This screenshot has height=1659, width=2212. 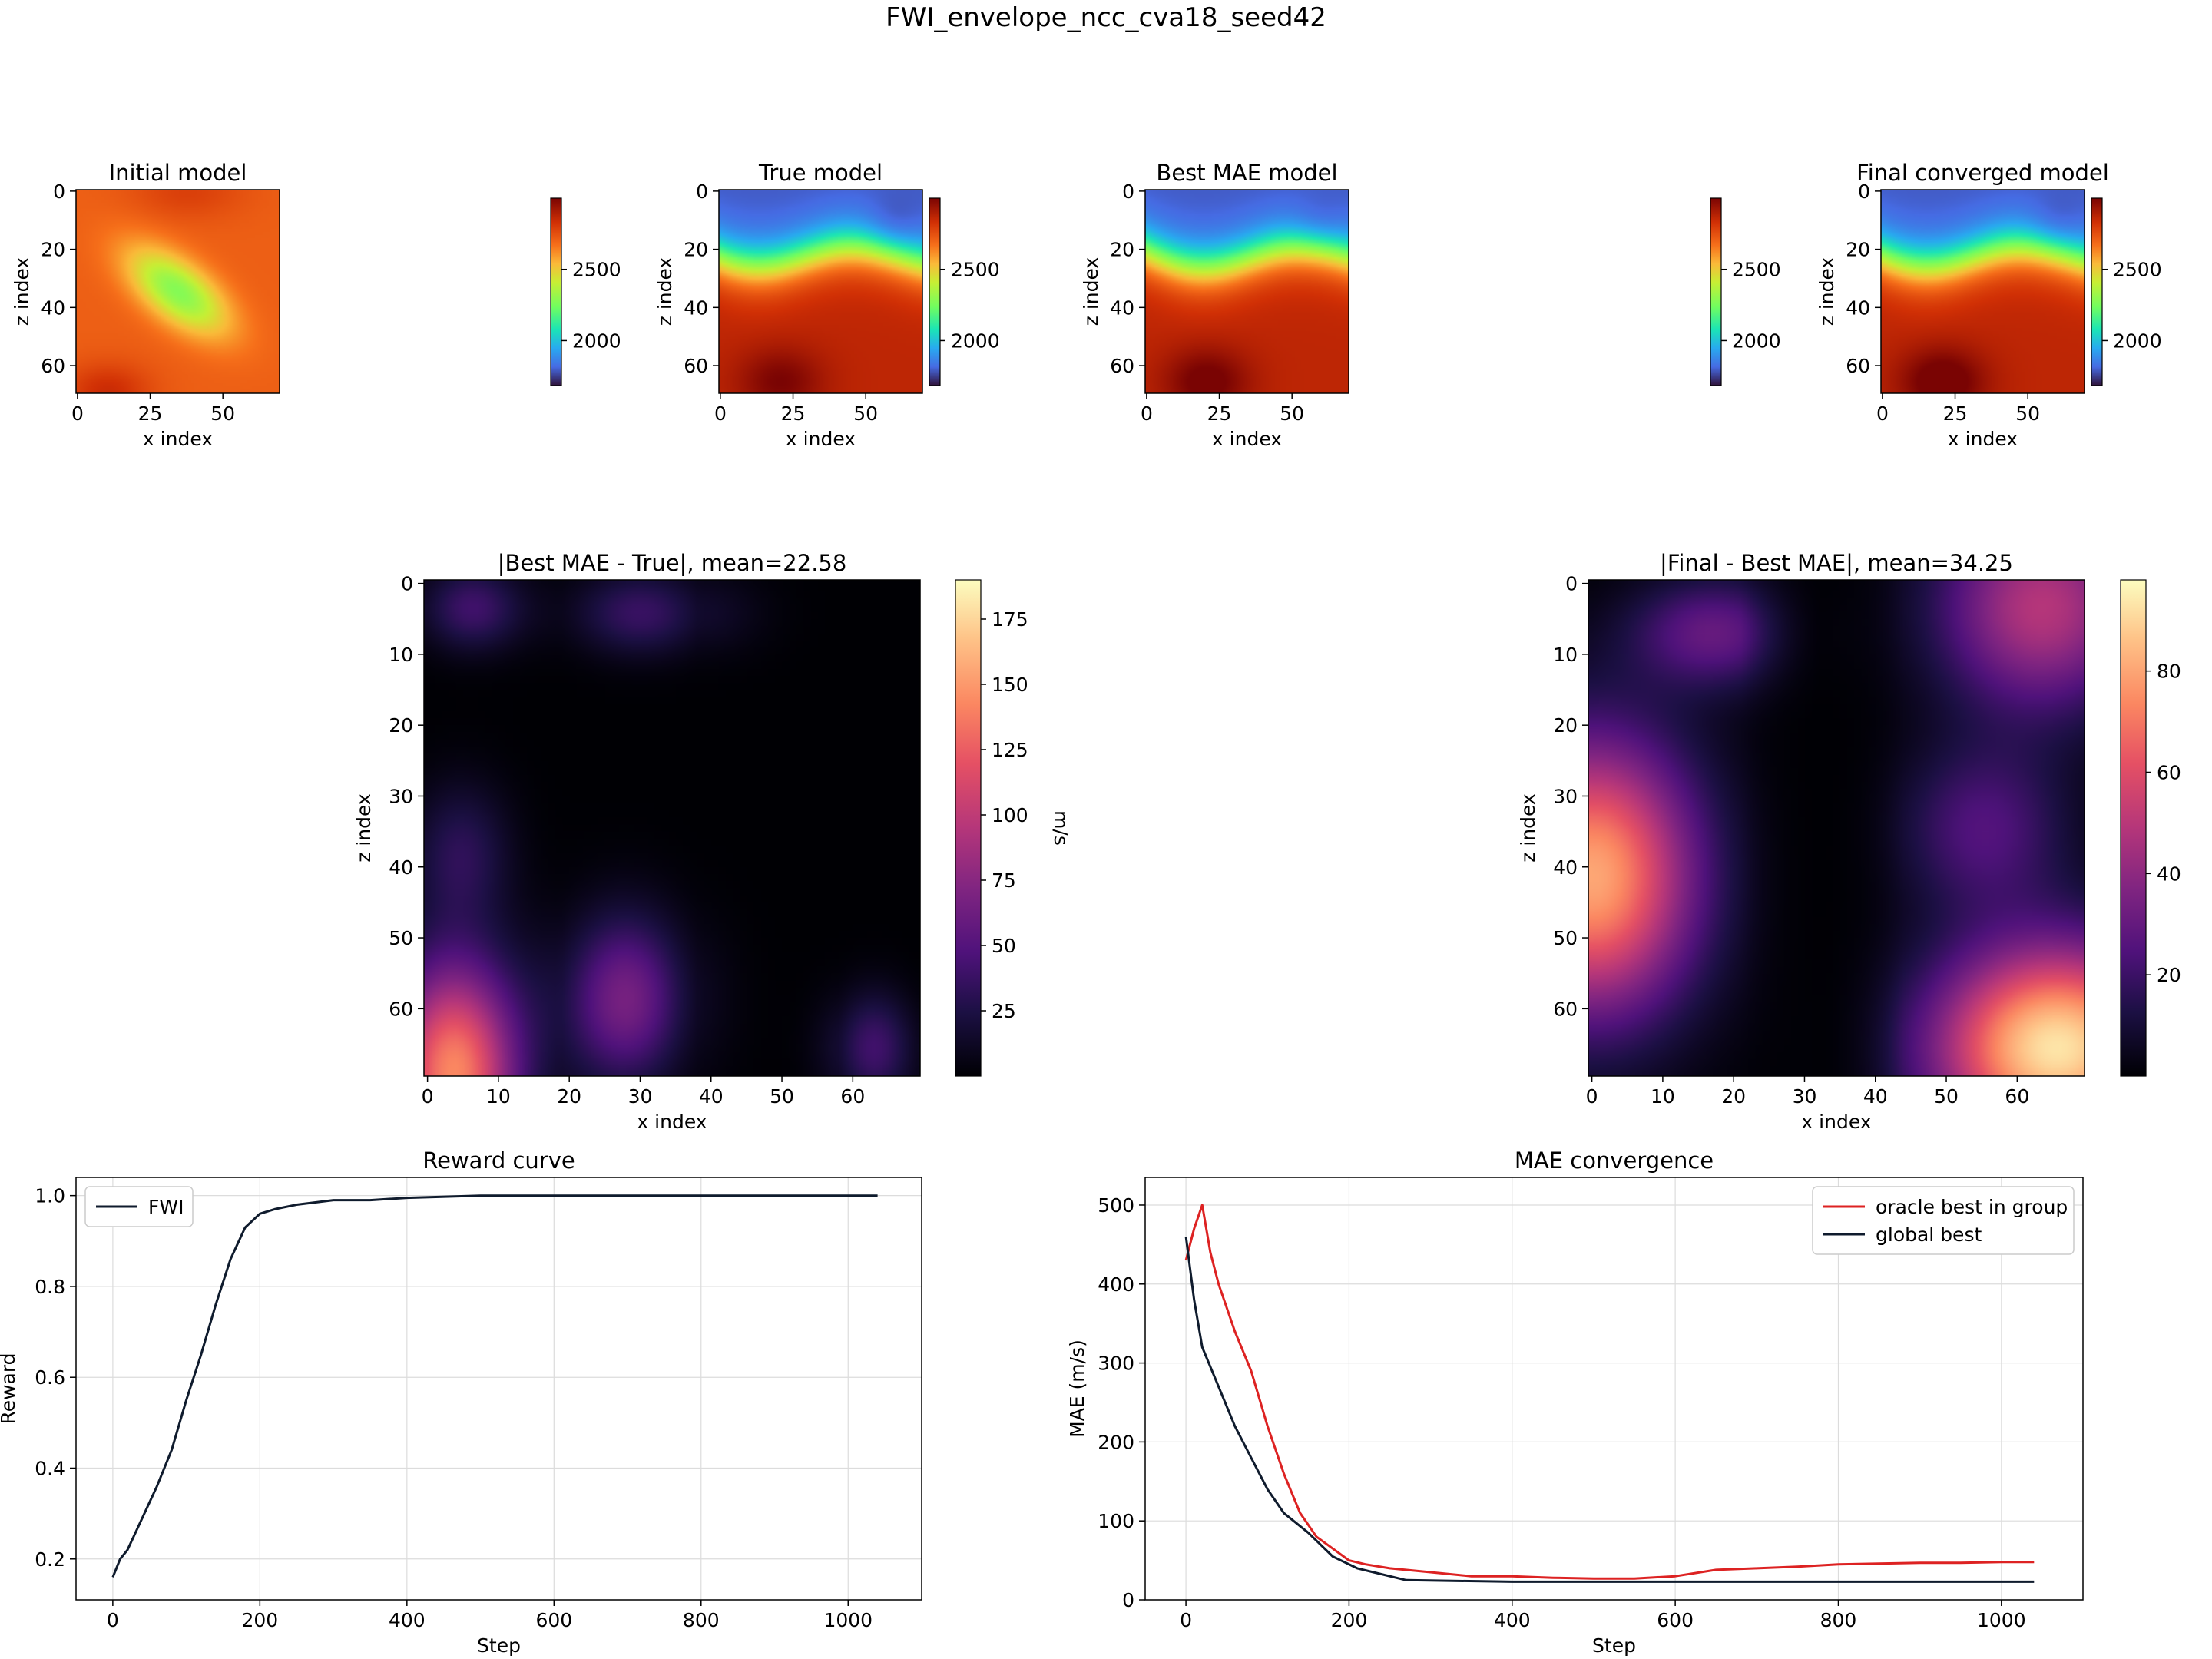 What do you see at coordinates (1805, 1096) in the screenshot?
I see `x-tick-label: 30` at bounding box center [1805, 1096].